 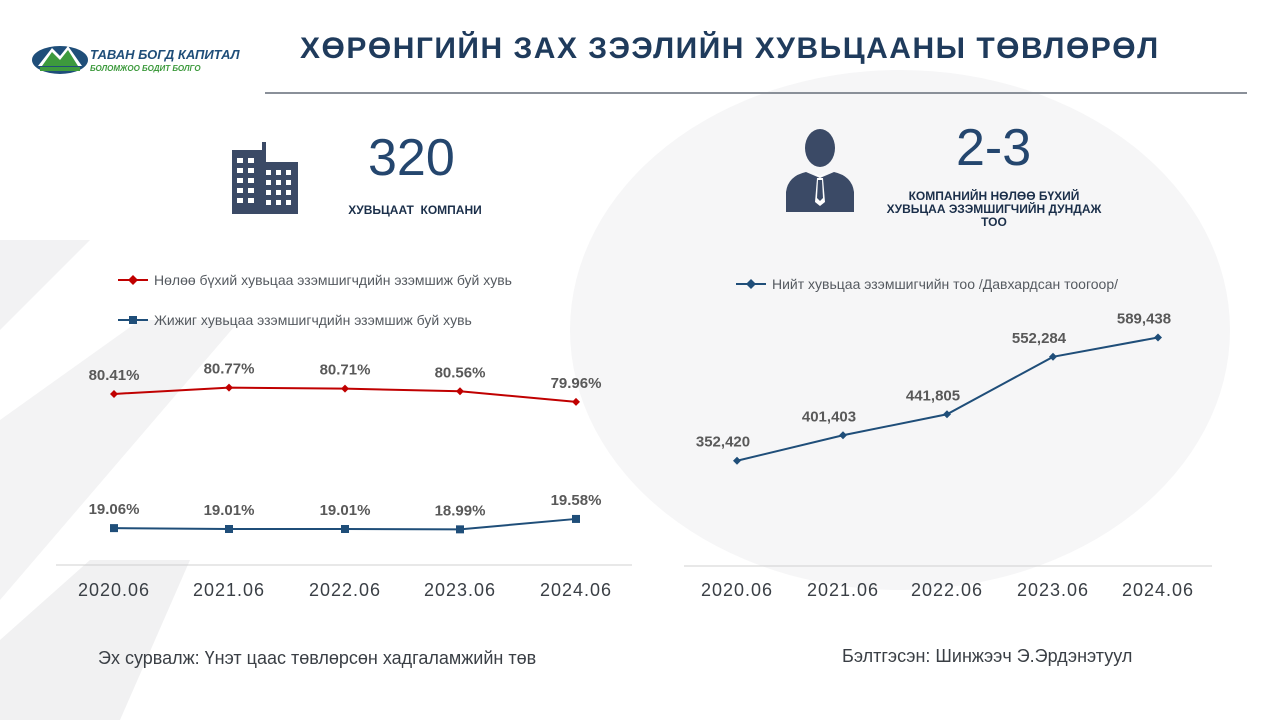 I want to click on data-label: 18.99%, so click(x=460, y=510).